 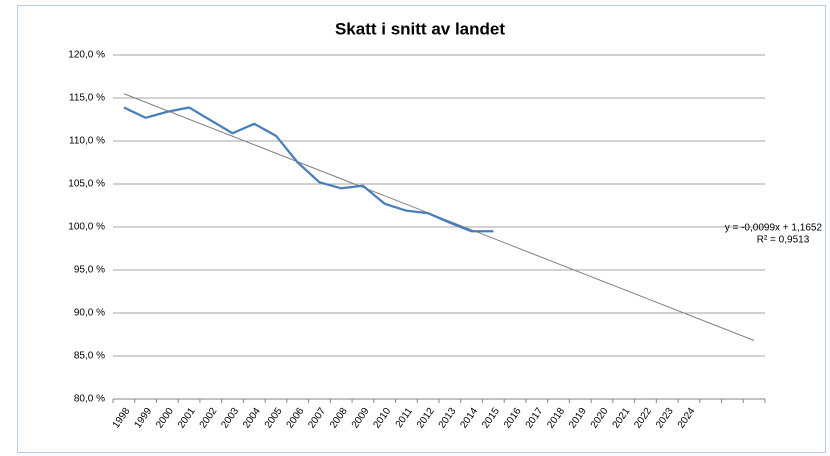 I want to click on y-tick-label: 95,0 %, so click(x=89, y=270).